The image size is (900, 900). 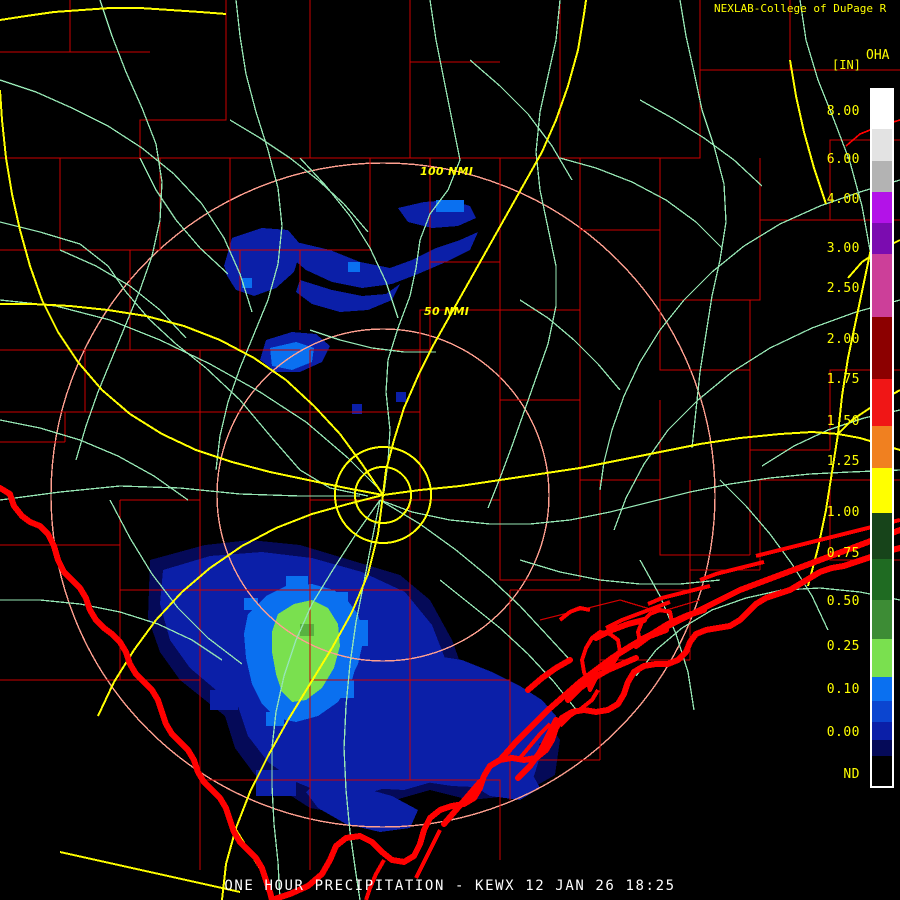 I want to click on colorbar-tick-4-00: 4.00, so click(x=843, y=199).